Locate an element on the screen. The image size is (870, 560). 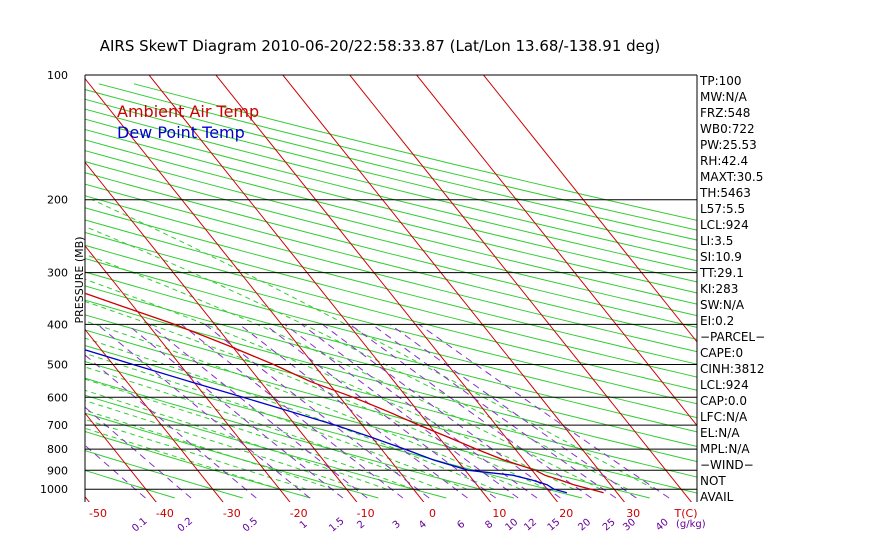
stability-index: EI:0.2 is located at coordinates (717, 321).